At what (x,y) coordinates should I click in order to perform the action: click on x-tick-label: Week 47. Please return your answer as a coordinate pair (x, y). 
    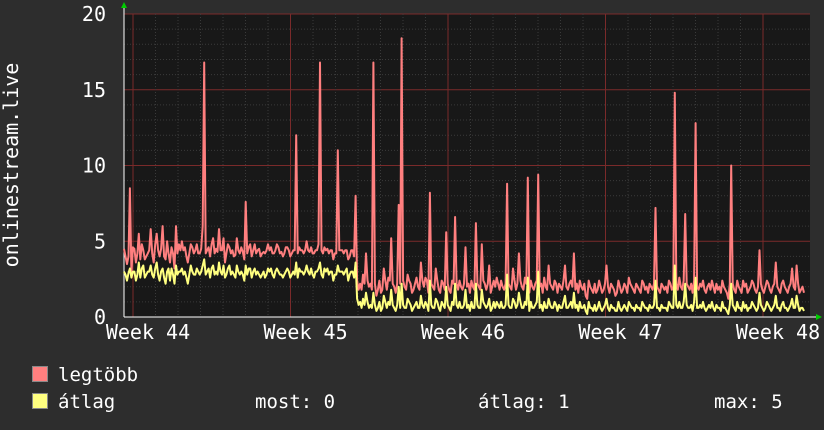
    Looking at the image, I should click on (620, 332).